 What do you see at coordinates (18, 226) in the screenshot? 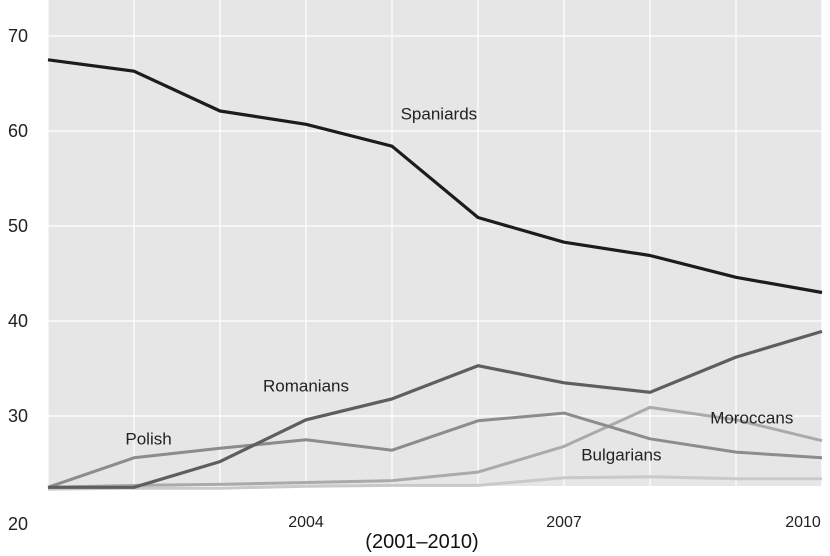
I see `y-tick-label: 50` at bounding box center [18, 226].